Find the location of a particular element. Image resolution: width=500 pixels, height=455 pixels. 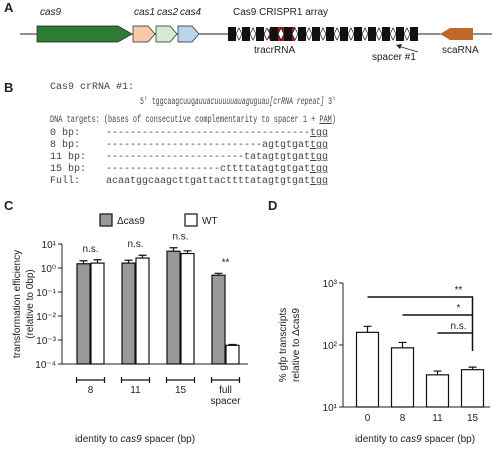

crrna-part: 3' is located at coordinates (330, 102).